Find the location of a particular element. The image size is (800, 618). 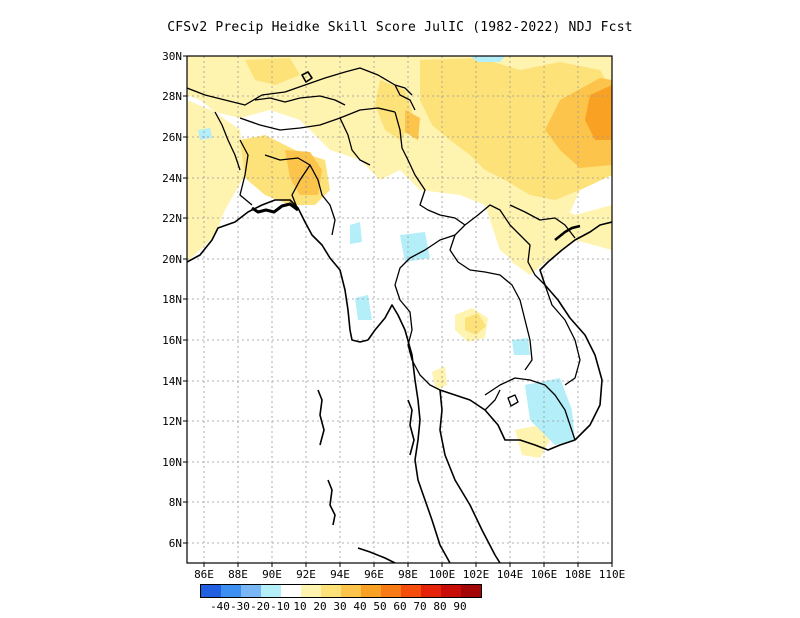

myanmar-coast is located at coordinates (409, 433).